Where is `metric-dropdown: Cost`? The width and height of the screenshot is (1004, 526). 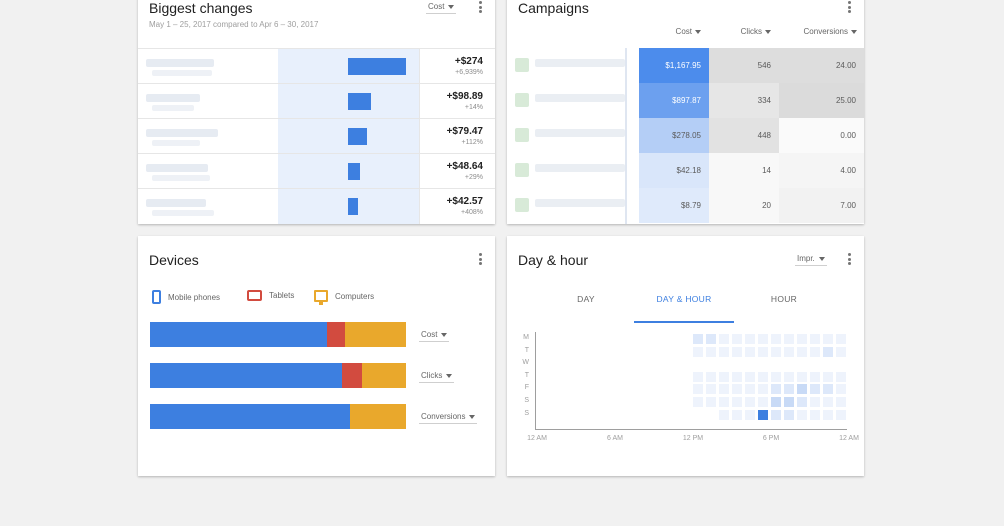 metric-dropdown: Cost is located at coordinates (434, 336).